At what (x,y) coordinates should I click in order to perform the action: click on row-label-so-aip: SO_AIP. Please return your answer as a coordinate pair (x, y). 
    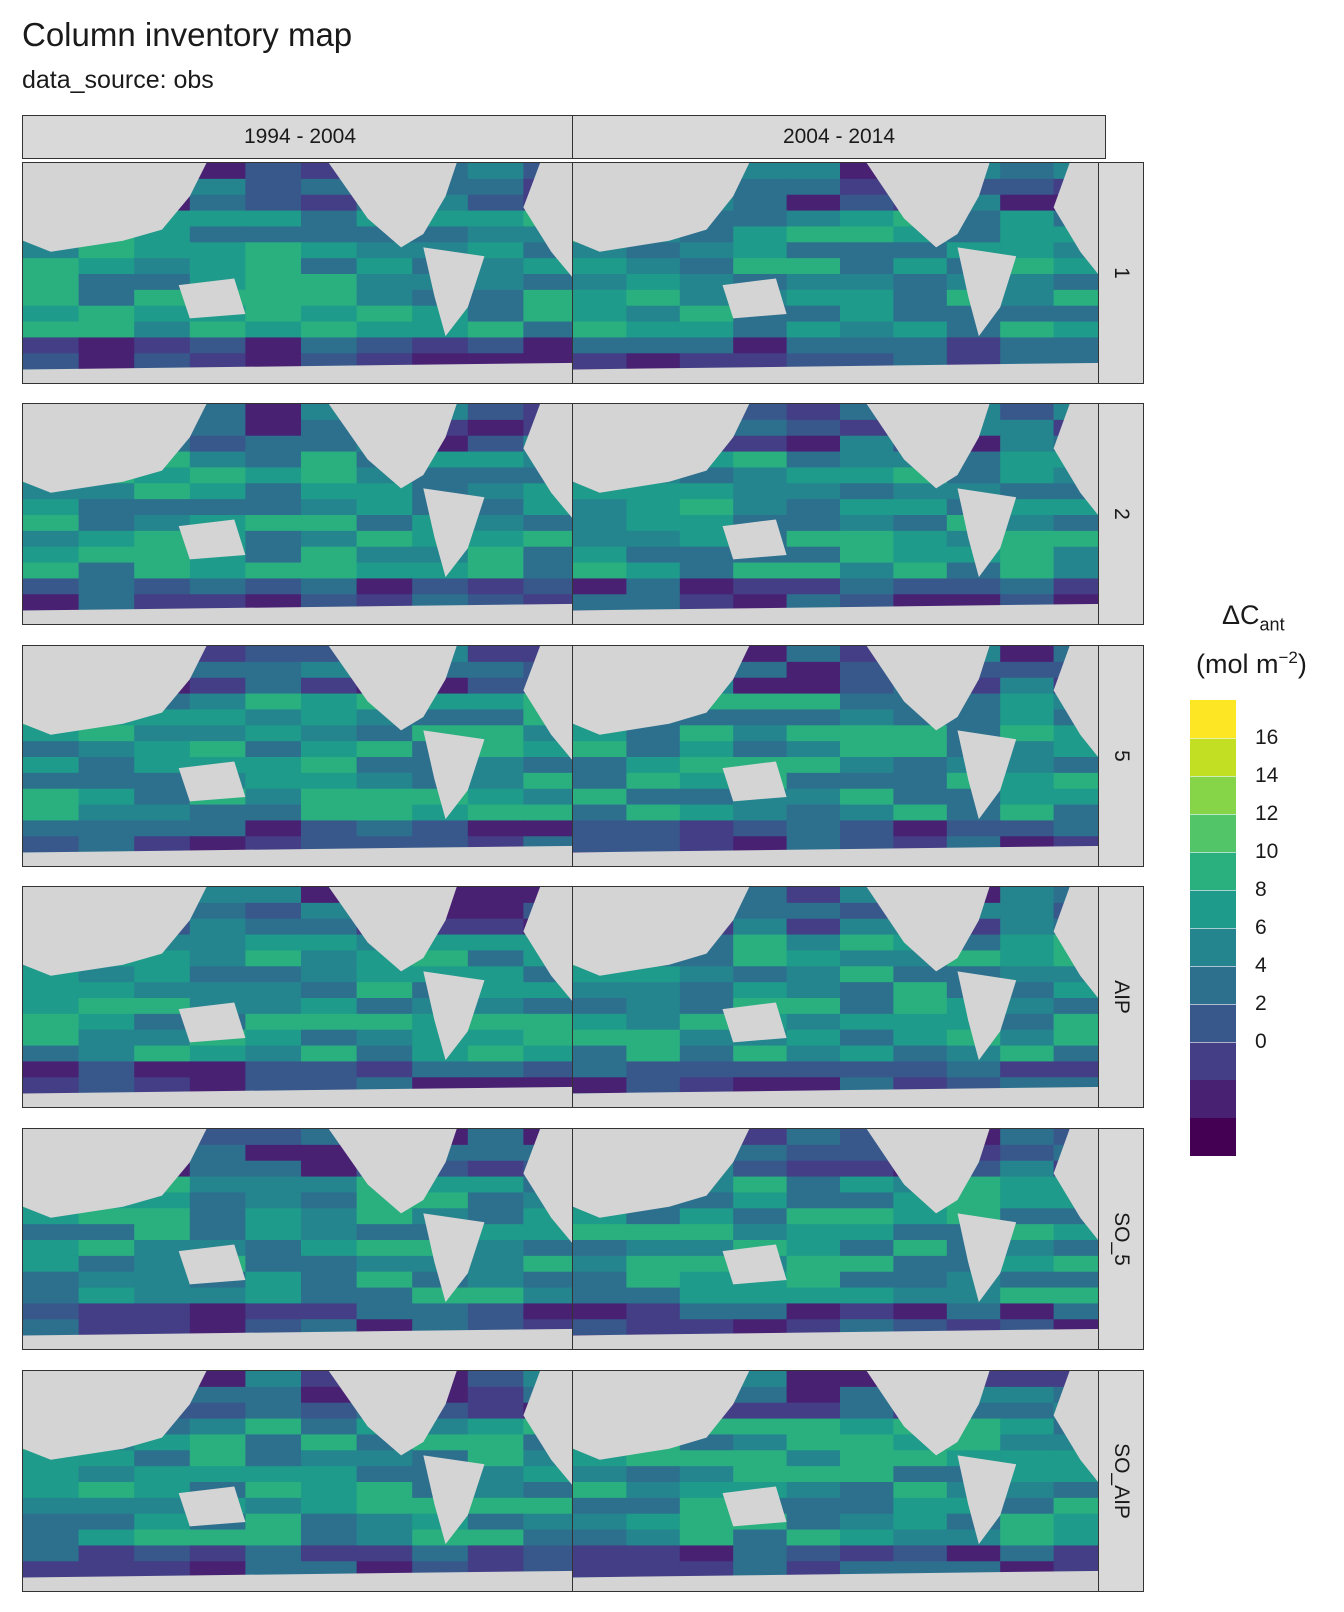
    Looking at the image, I should click on (1121, 1481).